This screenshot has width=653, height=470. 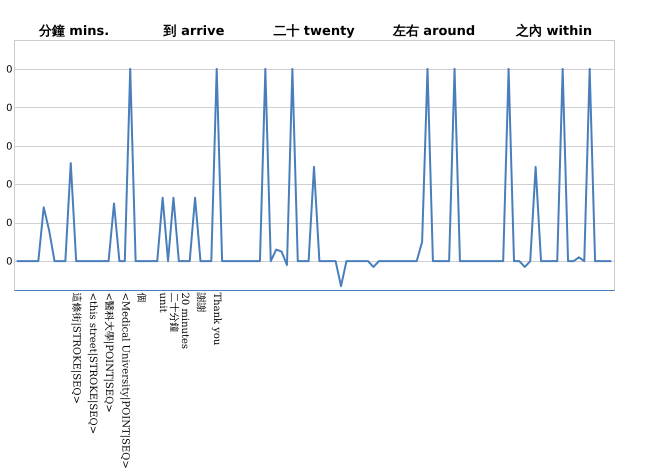 What do you see at coordinates (174, 312) in the screenshot?
I see `x-tick-label: 二十分鐘` at bounding box center [174, 312].